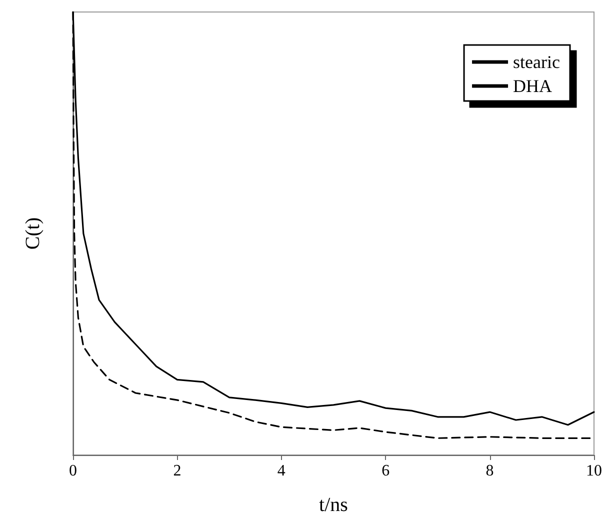 Image resolution: width=605 pixels, height=521 pixels. I want to click on x-tick-label: 6, so click(386, 471).